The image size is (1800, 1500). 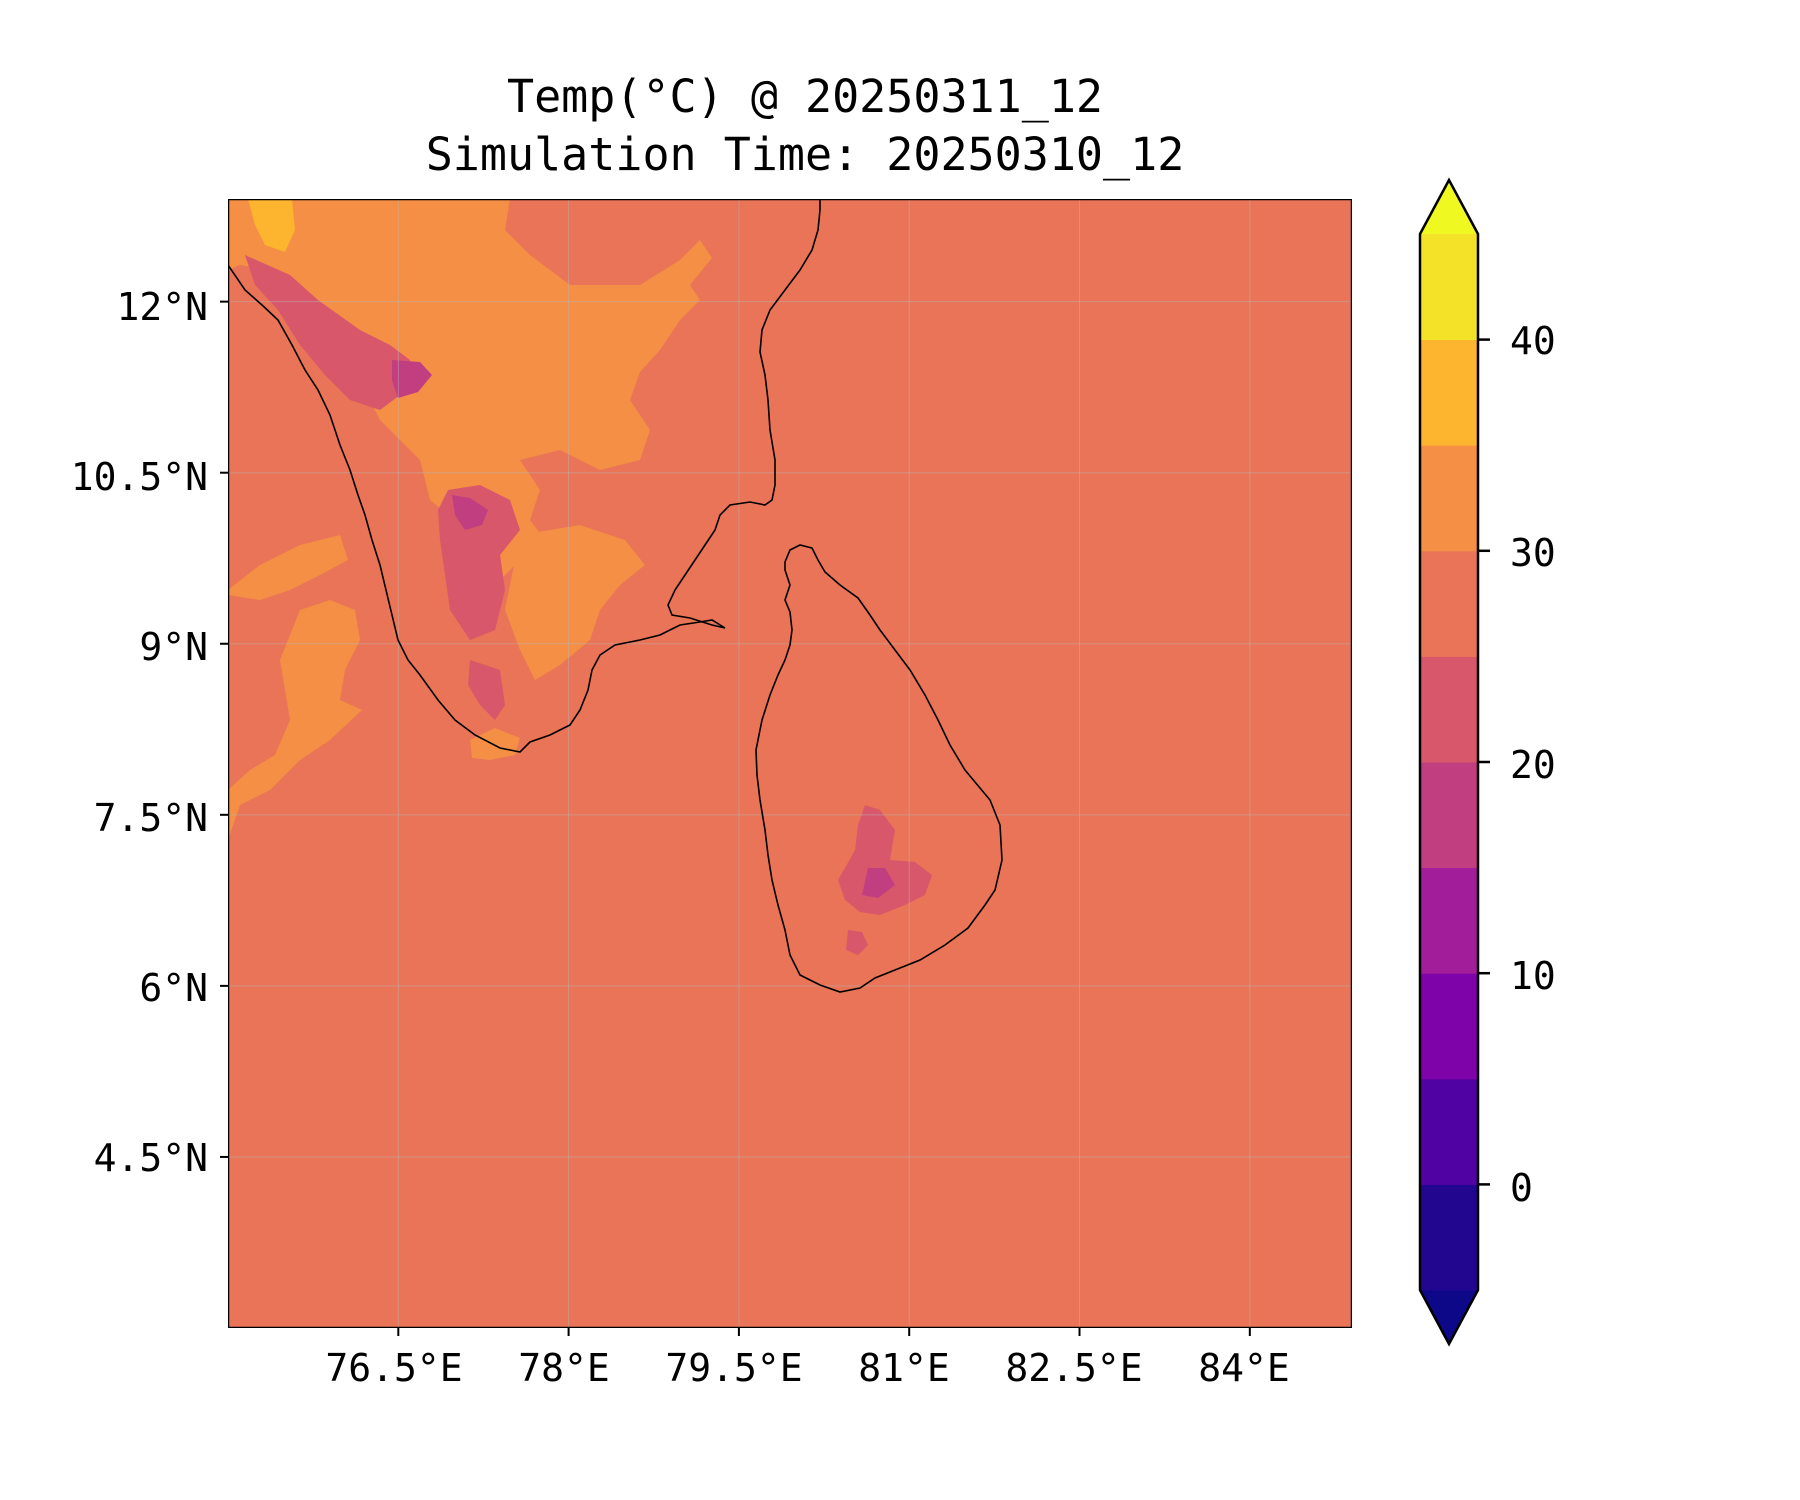 I want to click on cold-core-western-ghats, so click(x=412, y=379).